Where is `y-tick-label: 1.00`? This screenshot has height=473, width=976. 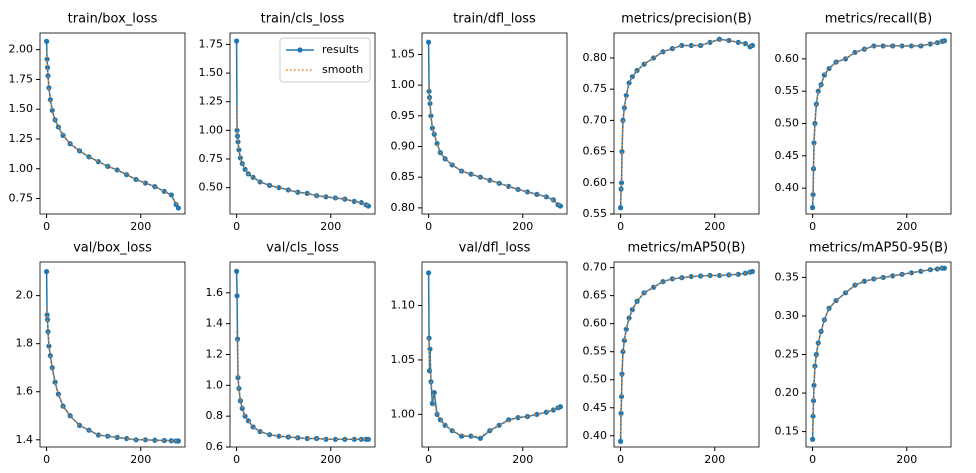
y-tick-label: 1.00 is located at coordinates (21, 168).